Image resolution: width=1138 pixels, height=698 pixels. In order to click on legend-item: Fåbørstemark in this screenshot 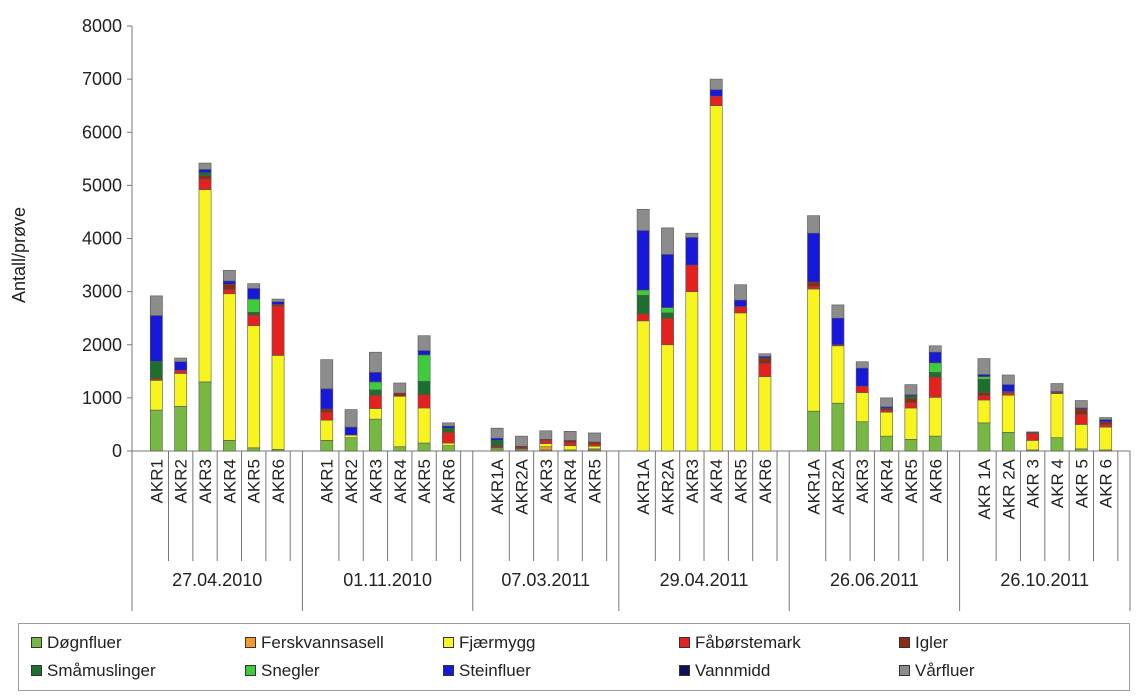, I will do `click(740, 643)`.